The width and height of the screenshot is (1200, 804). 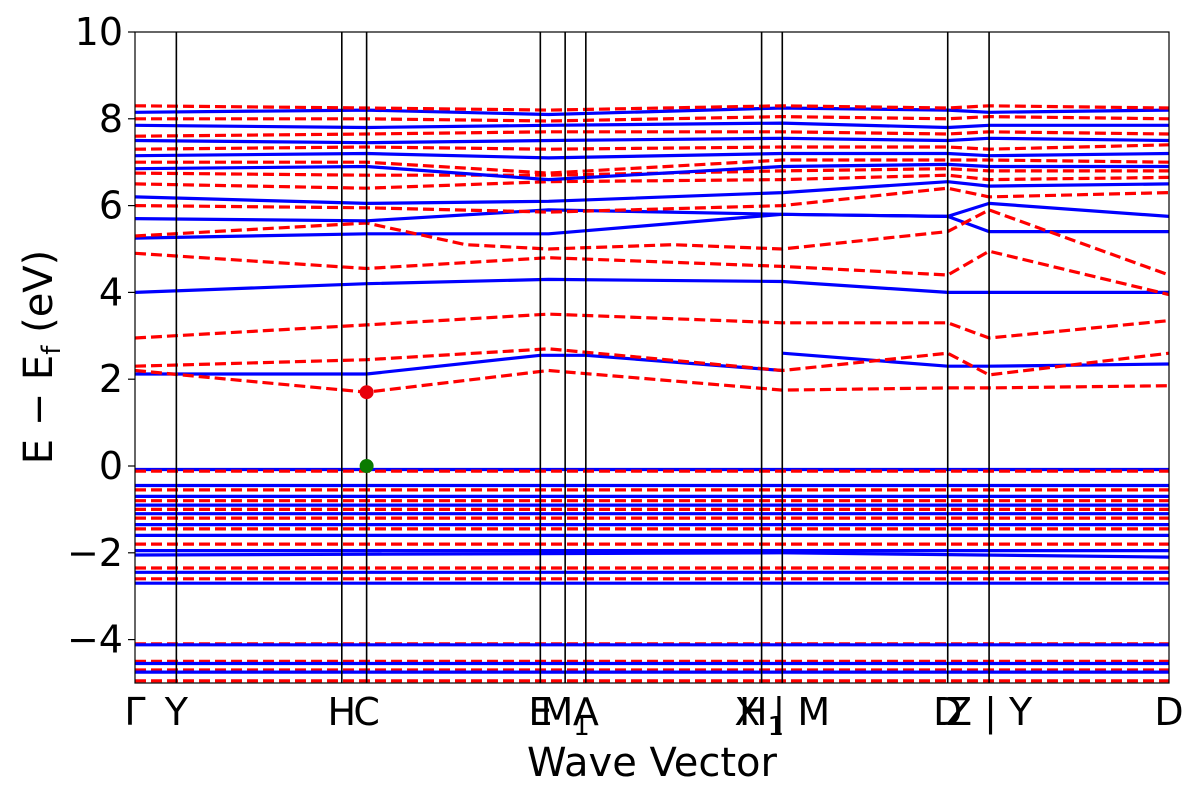 I want to click on x-tick-label: C, so click(x=366, y=712).